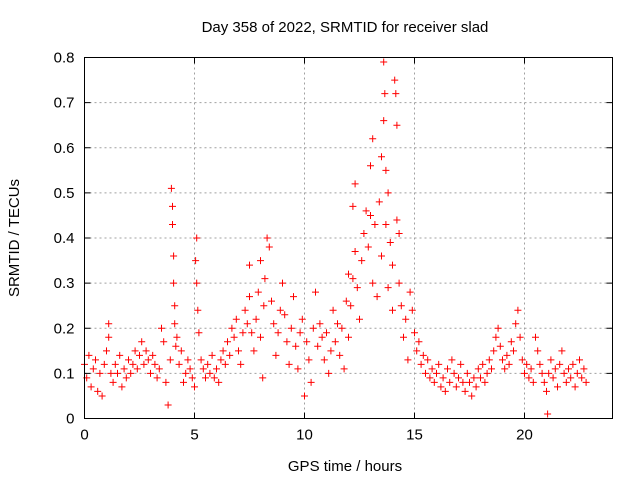 This screenshot has height=480, width=640. I want to click on y-axis-label: SRMTID / TECUs, so click(14, 238).